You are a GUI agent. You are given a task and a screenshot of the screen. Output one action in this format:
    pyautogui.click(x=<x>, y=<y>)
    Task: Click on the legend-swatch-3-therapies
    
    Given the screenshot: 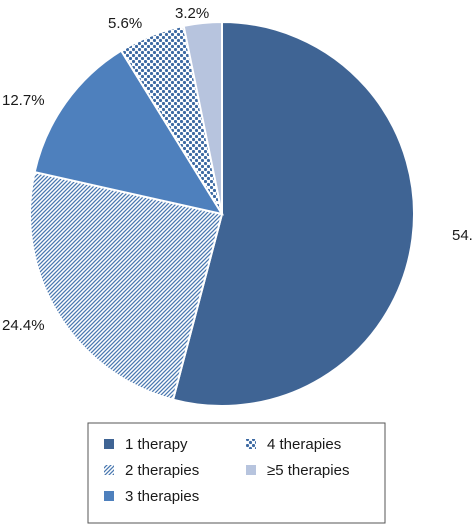 What is the action you would take?
    pyautogui.click(x=109, y=496)
    